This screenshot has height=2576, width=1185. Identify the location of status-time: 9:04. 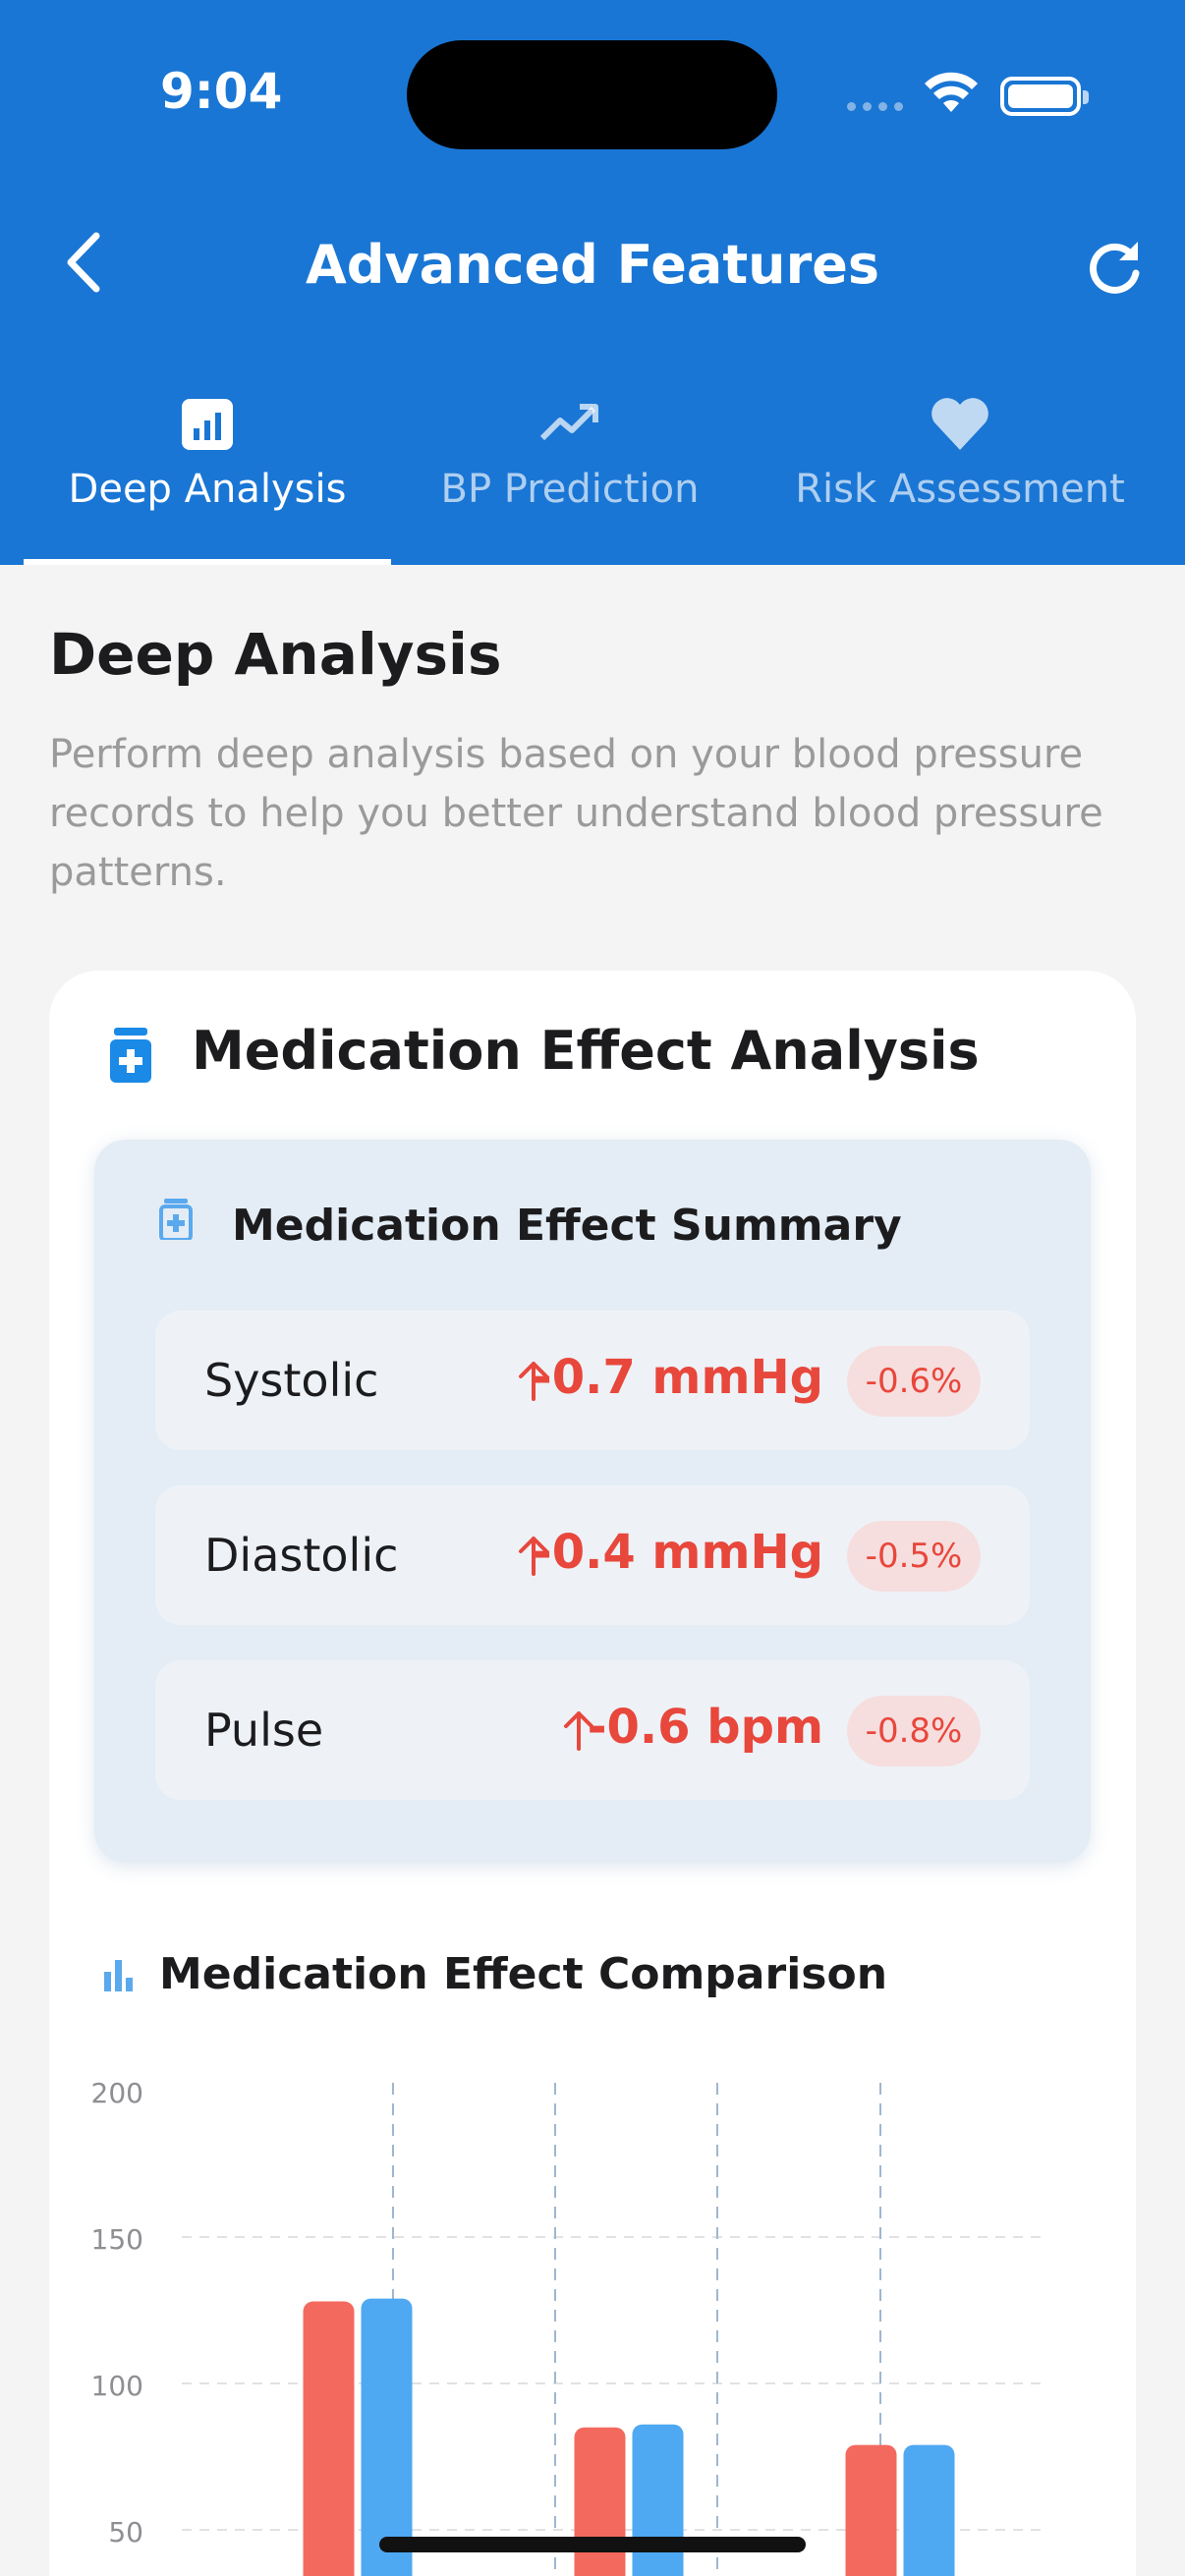
(222, 91).